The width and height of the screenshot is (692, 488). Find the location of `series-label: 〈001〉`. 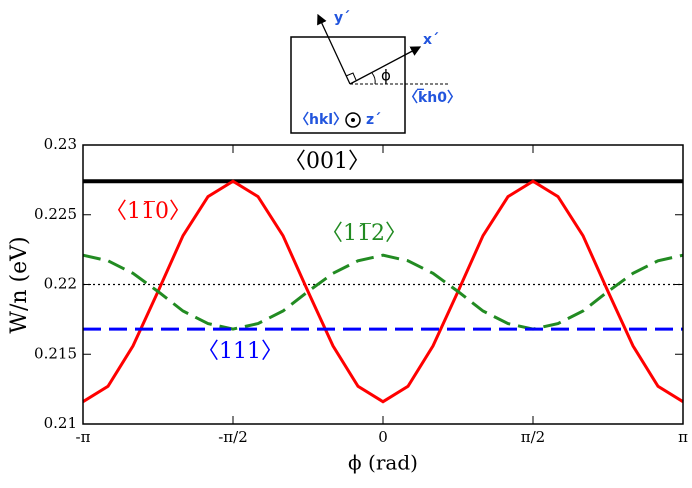

series-label: 〈001〉 is located at coordinates (327, 161).